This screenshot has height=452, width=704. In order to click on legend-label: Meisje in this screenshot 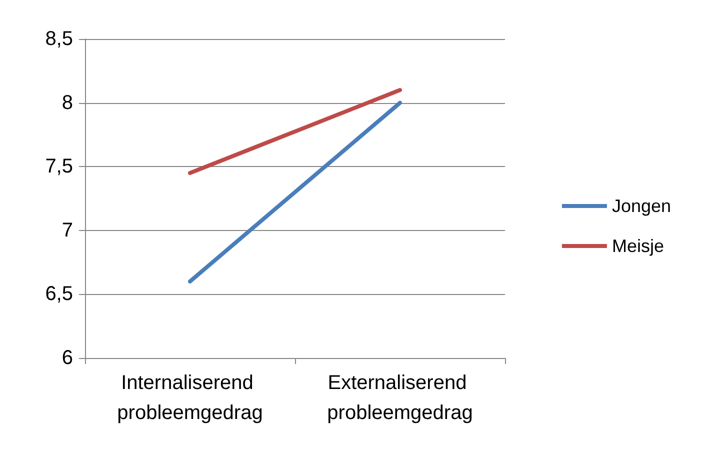, I will do `click(638, 246)`.